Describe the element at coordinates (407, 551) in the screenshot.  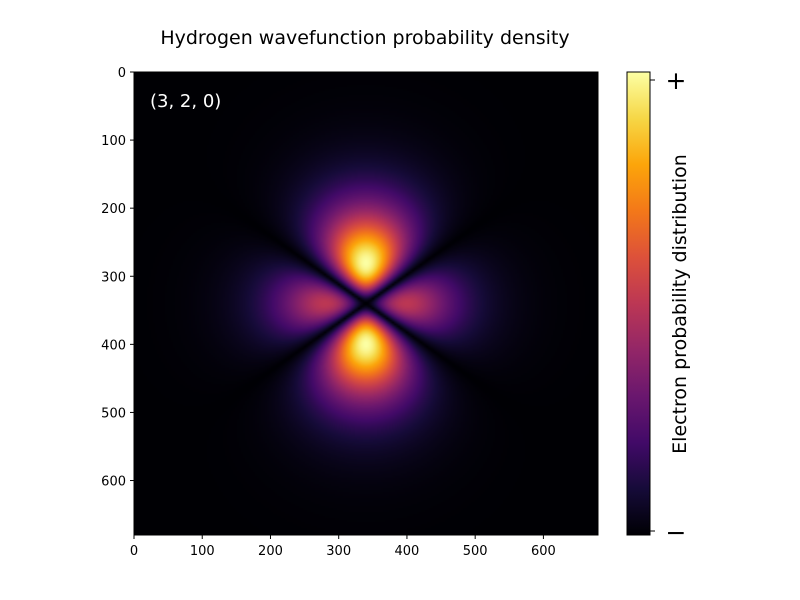
I see `x-tick-label: 400` at that location.